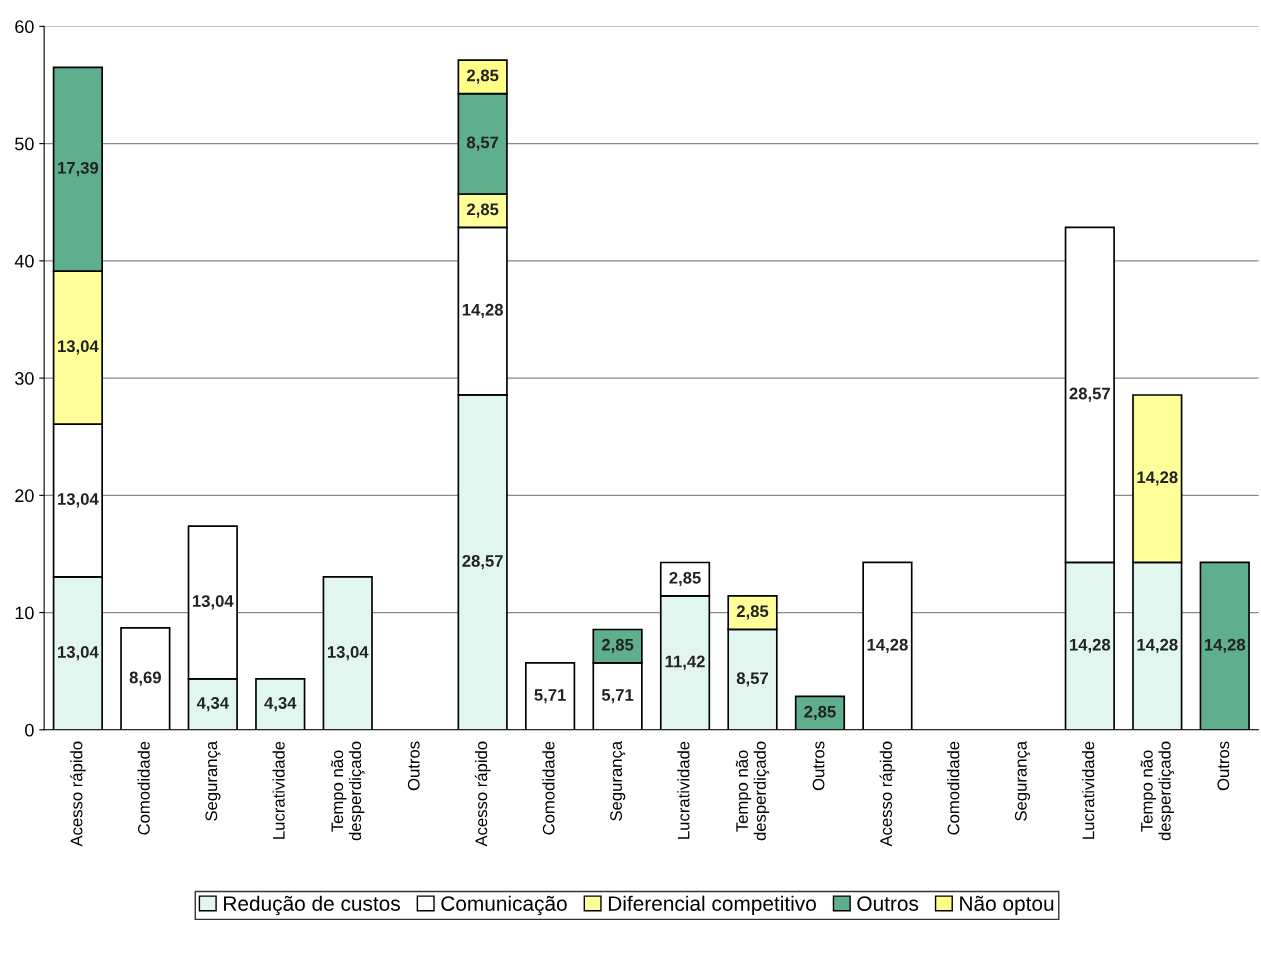 The height and width of the screenshot is (977, 1261). What do you see at coordinates (29, 730) in the screenshot?
I see `y-tick-label: 0` at bounding box center [29, 730].